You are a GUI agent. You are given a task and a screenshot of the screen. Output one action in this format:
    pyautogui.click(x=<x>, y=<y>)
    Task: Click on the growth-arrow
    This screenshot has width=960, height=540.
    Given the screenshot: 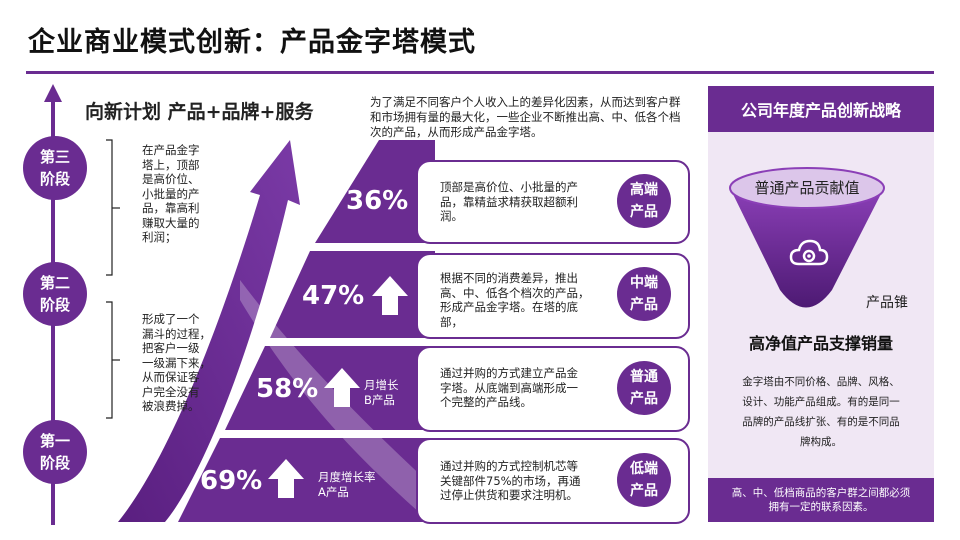 What is the action you would take?
    pyautogui.click(x=209, y=331)
    